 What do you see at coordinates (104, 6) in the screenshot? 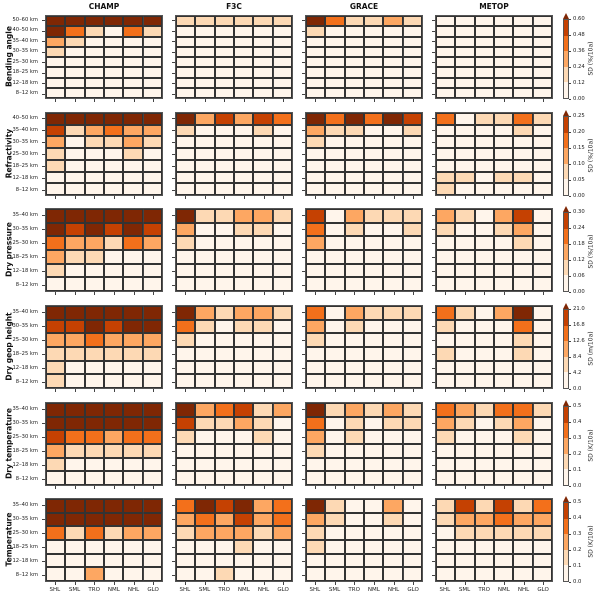
I see `column-title-champ: CHAMP` at bounding box center [104, 6].